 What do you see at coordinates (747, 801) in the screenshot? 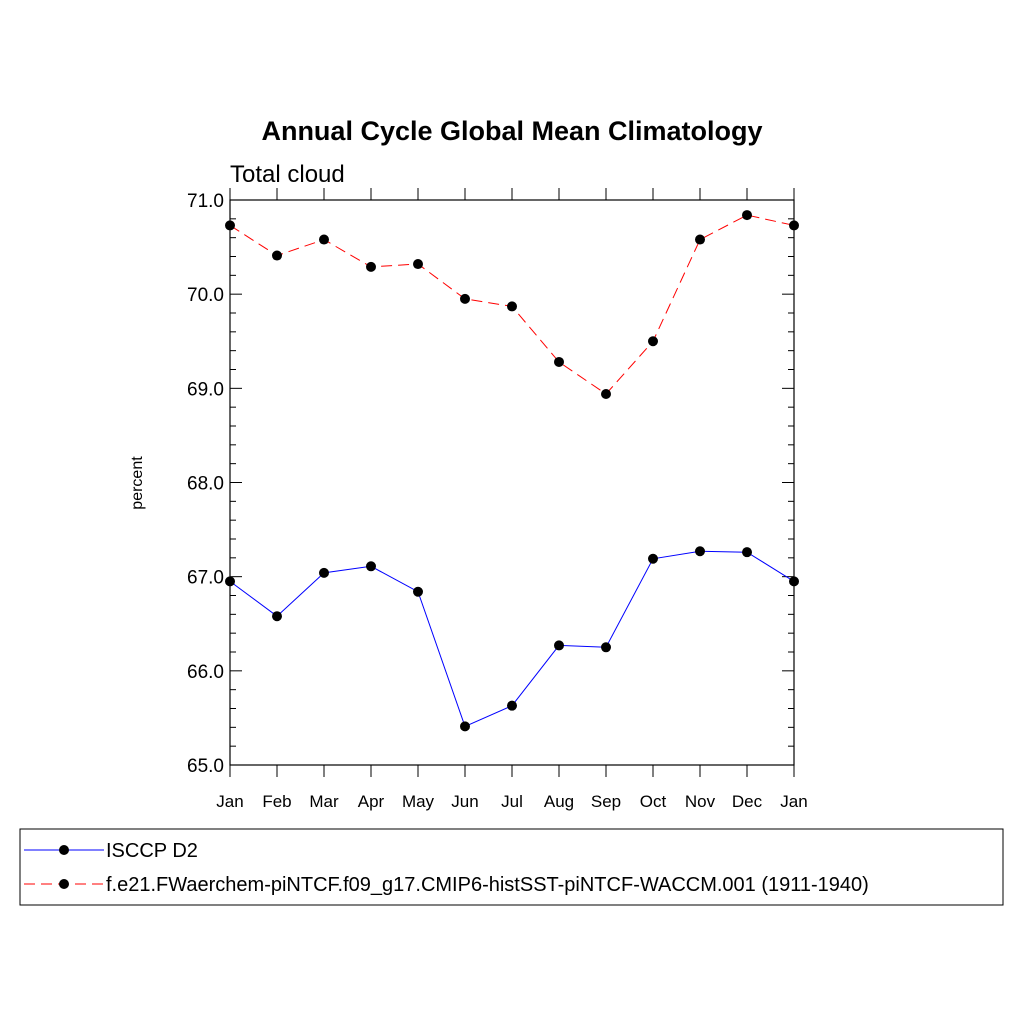
I see `x-tick-label: Dec` at bounding box center [747, 801].